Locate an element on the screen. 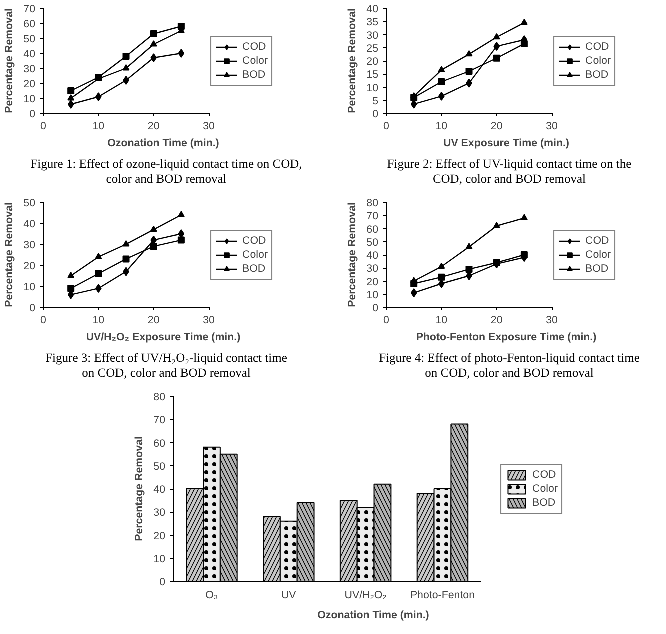  text: COD, color and BOD removal is located at coordinates (509, 179).